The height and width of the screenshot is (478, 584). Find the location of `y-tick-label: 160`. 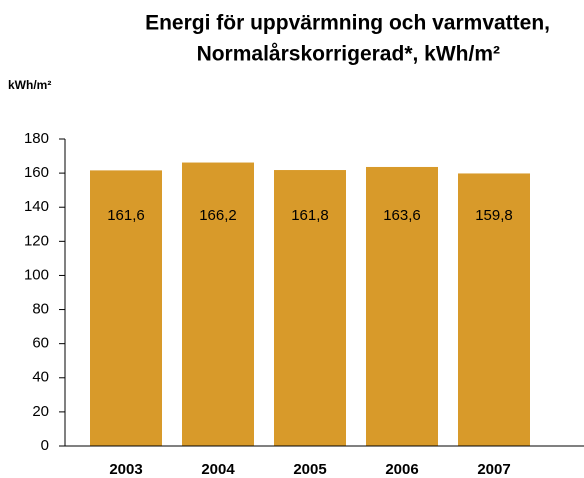

y-tick-label: 160 is located at coordinates (36, 172).